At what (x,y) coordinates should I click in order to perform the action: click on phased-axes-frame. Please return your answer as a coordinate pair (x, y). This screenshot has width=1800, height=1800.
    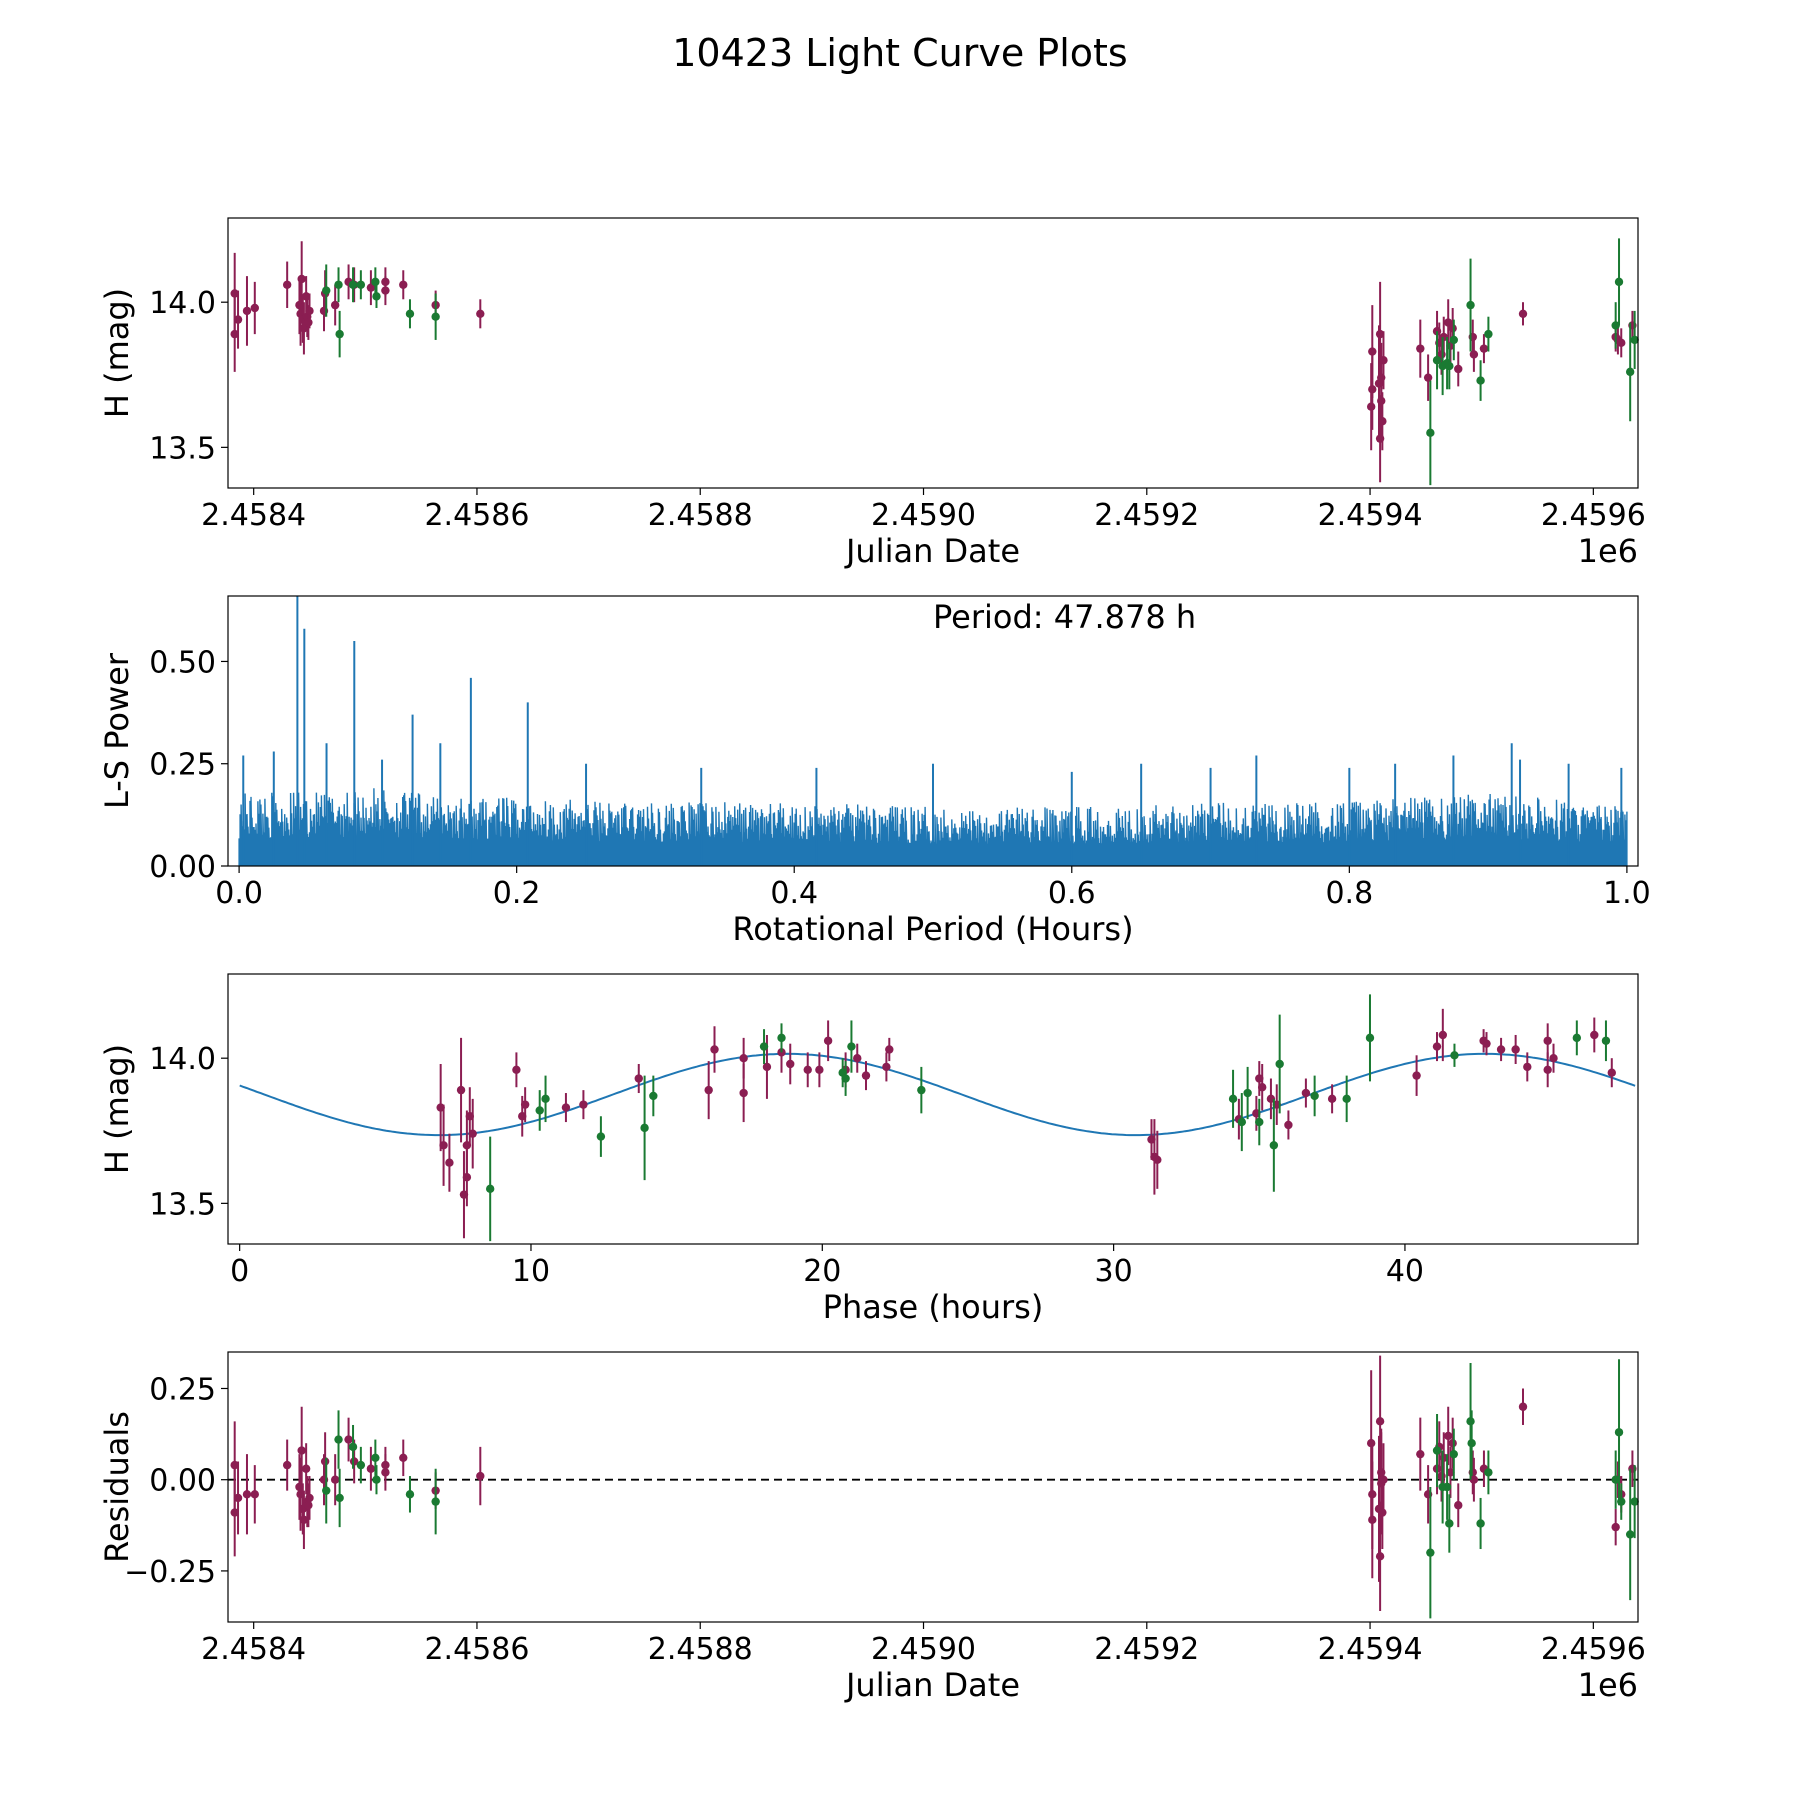
    Looking at the image, I should click on (933, 1109).